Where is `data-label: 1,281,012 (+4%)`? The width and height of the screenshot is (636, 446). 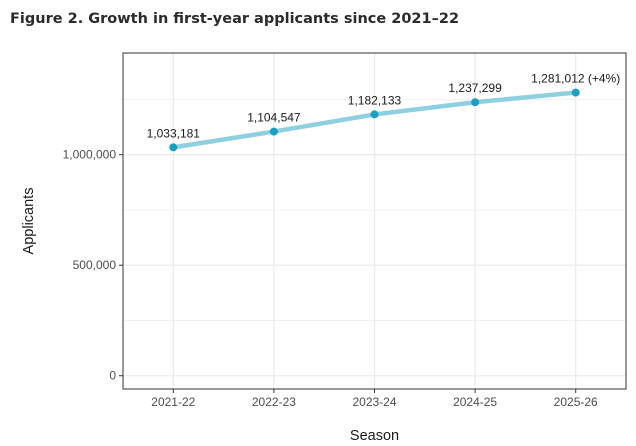 data-label: 1,281,012 (+4%) is located at coordinates (575, 79).